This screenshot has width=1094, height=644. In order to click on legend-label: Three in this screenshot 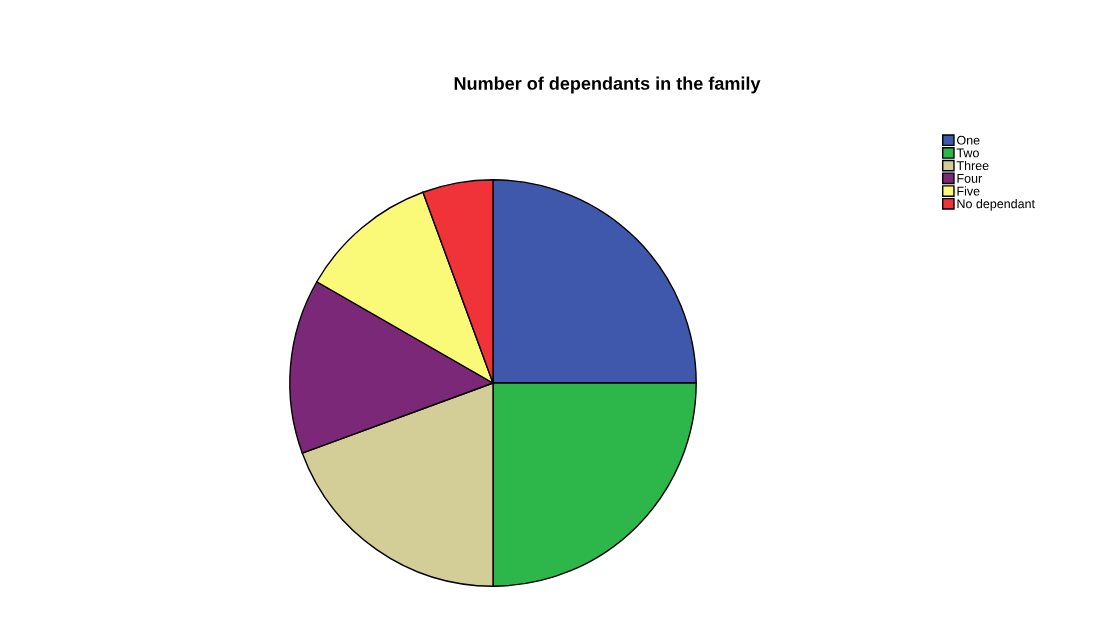, I will do `click(972, 165)`.